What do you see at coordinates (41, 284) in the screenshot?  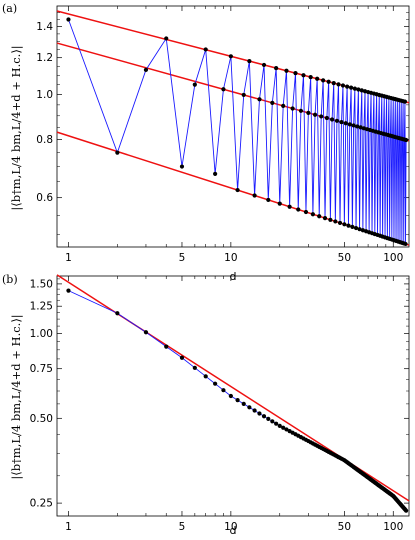 I see `panel-b-y-tick-label: 1.50` at bounding box center [41, 284].